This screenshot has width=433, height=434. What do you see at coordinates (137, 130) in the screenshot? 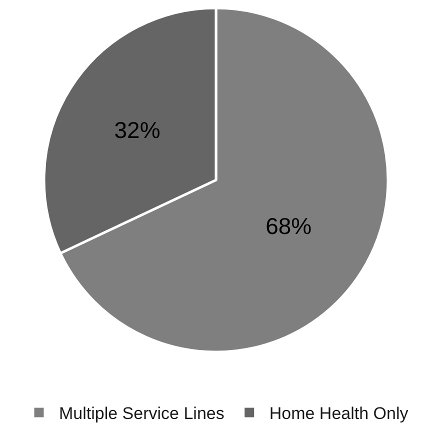
I see `data-label: 32%` at bounding box center [137, 130].